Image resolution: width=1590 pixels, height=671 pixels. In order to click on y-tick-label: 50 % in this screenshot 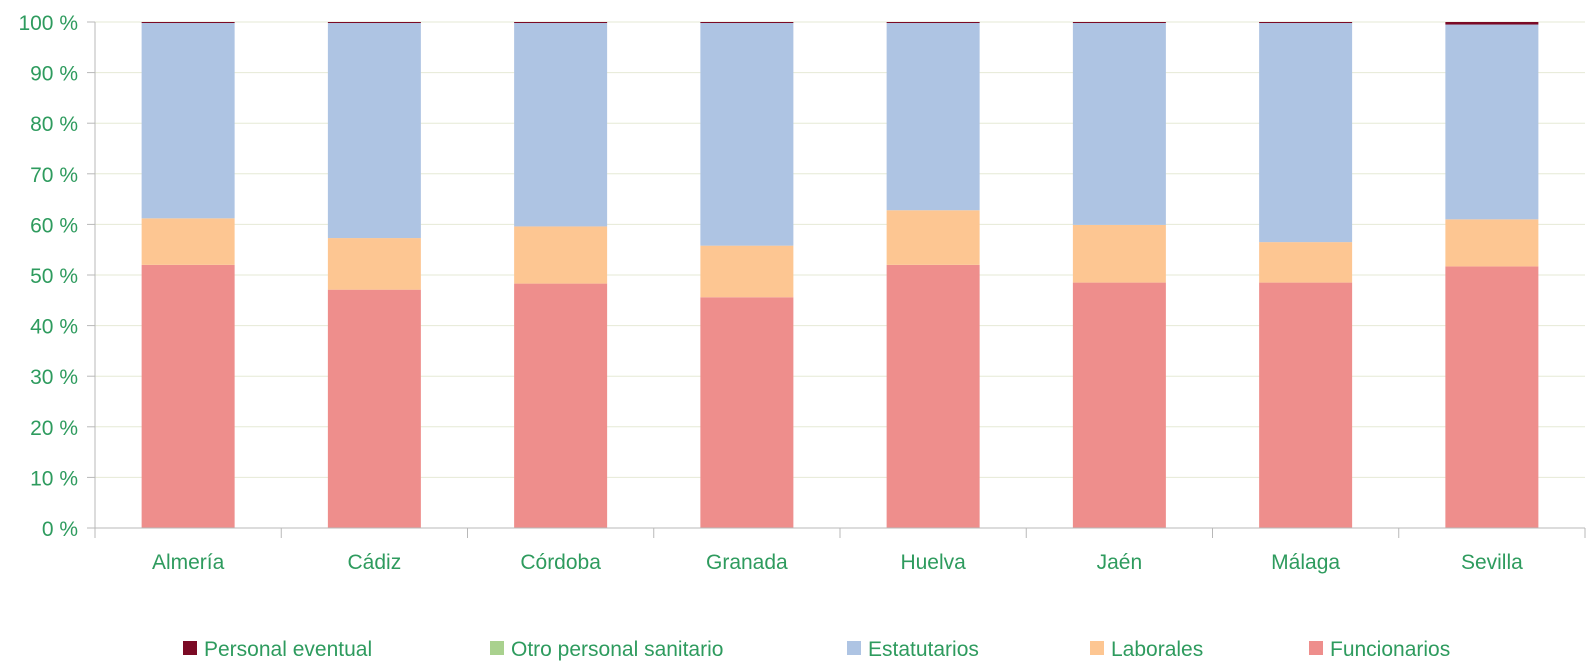, I will do `click(54, 276)`.